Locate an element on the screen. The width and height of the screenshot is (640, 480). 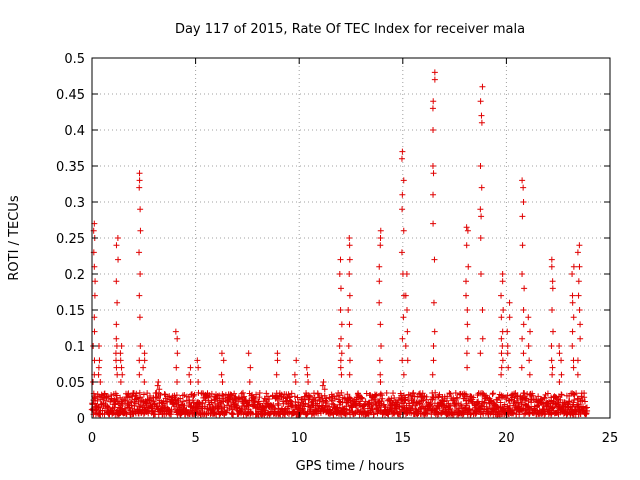
y-tick-labels: 0 0.05 0.1 0.15 0.2 0.25 0.3 0.35 0.4 0.45 0.5 is located at coordinates (70, 239).